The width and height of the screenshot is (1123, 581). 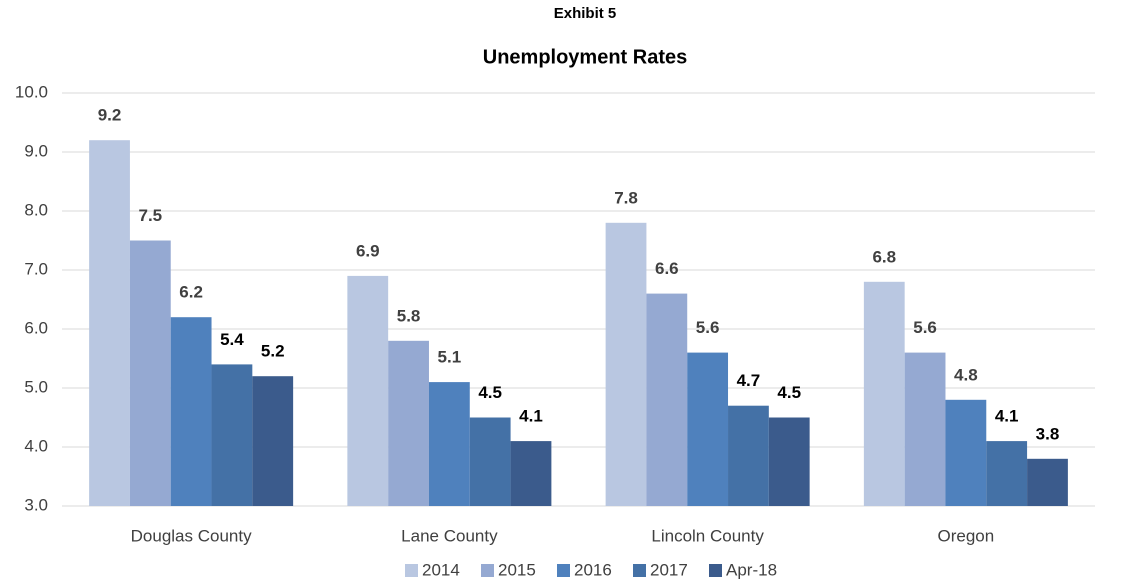 What do you see at coordinates (593, 569) in the screenshot?
I see `legend-label: 2016` at bounding box center [593, 569].